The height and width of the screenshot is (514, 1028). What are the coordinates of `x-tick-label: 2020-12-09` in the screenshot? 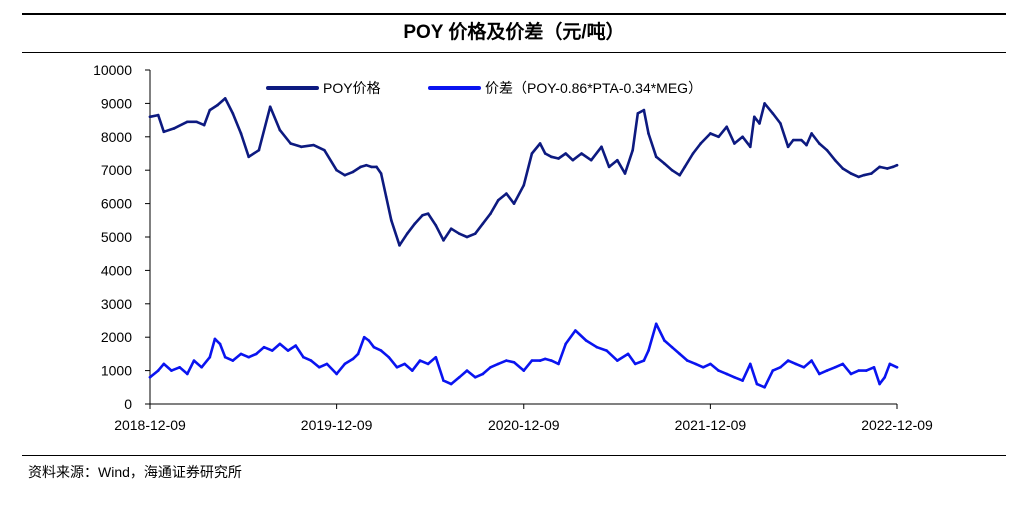 It's located at (524, 425).